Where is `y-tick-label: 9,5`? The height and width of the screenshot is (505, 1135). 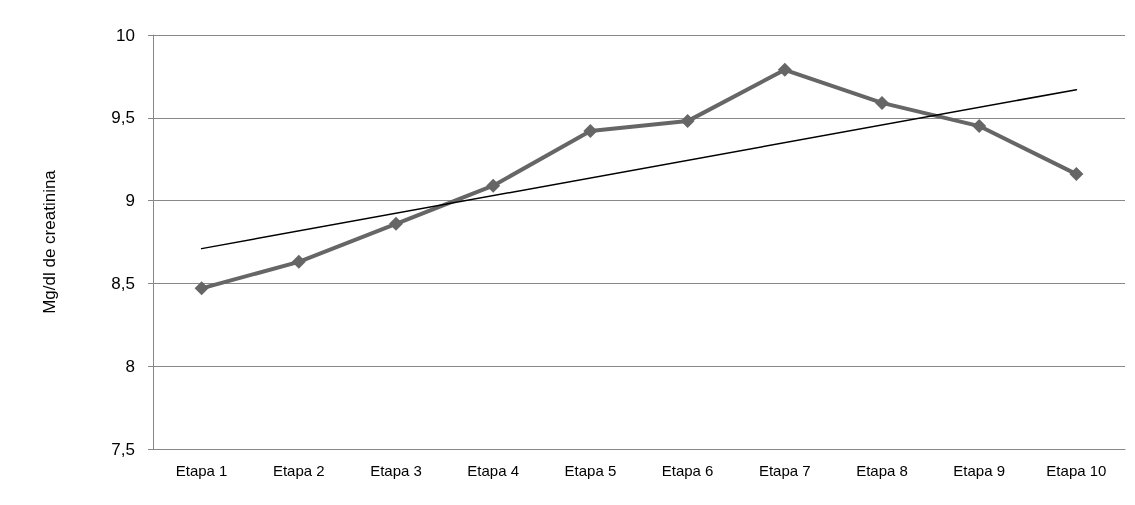
y-tick-label: 9,5 is located at coordinates (123, 118).